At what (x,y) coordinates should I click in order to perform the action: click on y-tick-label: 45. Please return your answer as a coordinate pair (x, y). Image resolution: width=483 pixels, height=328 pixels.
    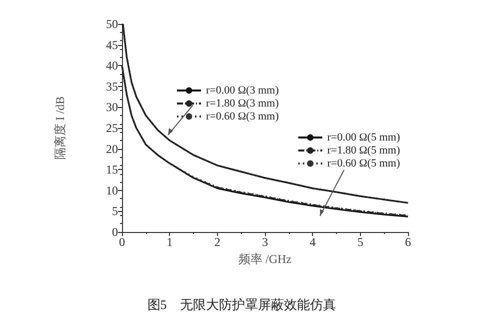
    Looking at the image, I should click on (112, 45).